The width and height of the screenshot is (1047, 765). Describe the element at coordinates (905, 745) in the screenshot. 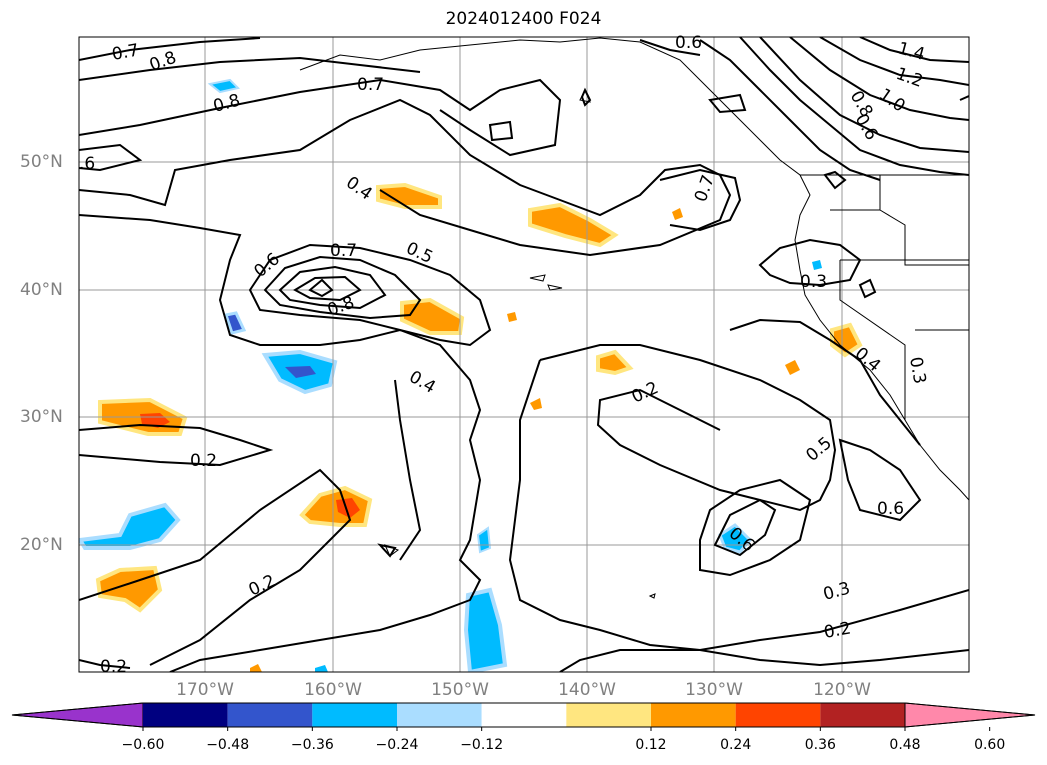

I see `colorbar-tick-label: 0.48` at that location.